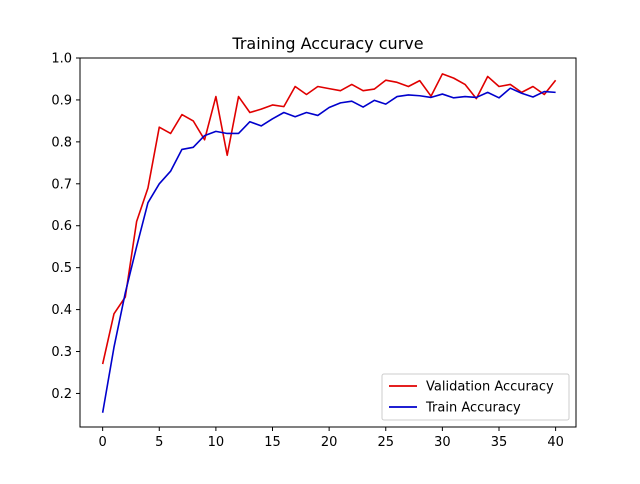  Describe the element at coordinates (327, 43) in the screenshot. I see `chart-title: Training Accuracy curve` at that location.